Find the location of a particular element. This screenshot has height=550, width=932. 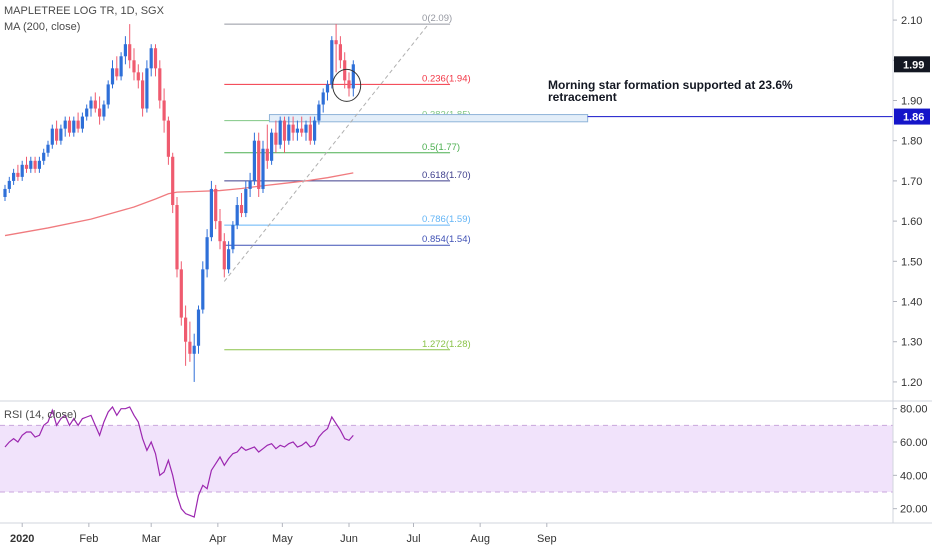

ma-legend: MA (200, close) is located at coordinates (42, 27).